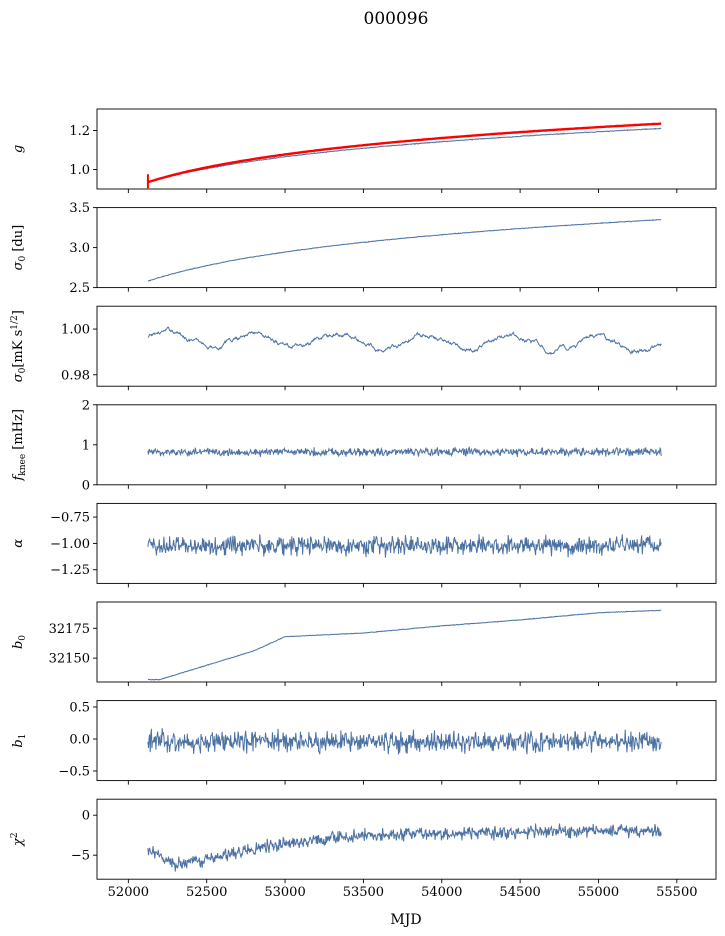 This screenshot has height=936, width=725. What do you see at coordinates (598, 892) in the screenshot?
I see `x-tick-label: 55000` at bounding box center [598, 892].